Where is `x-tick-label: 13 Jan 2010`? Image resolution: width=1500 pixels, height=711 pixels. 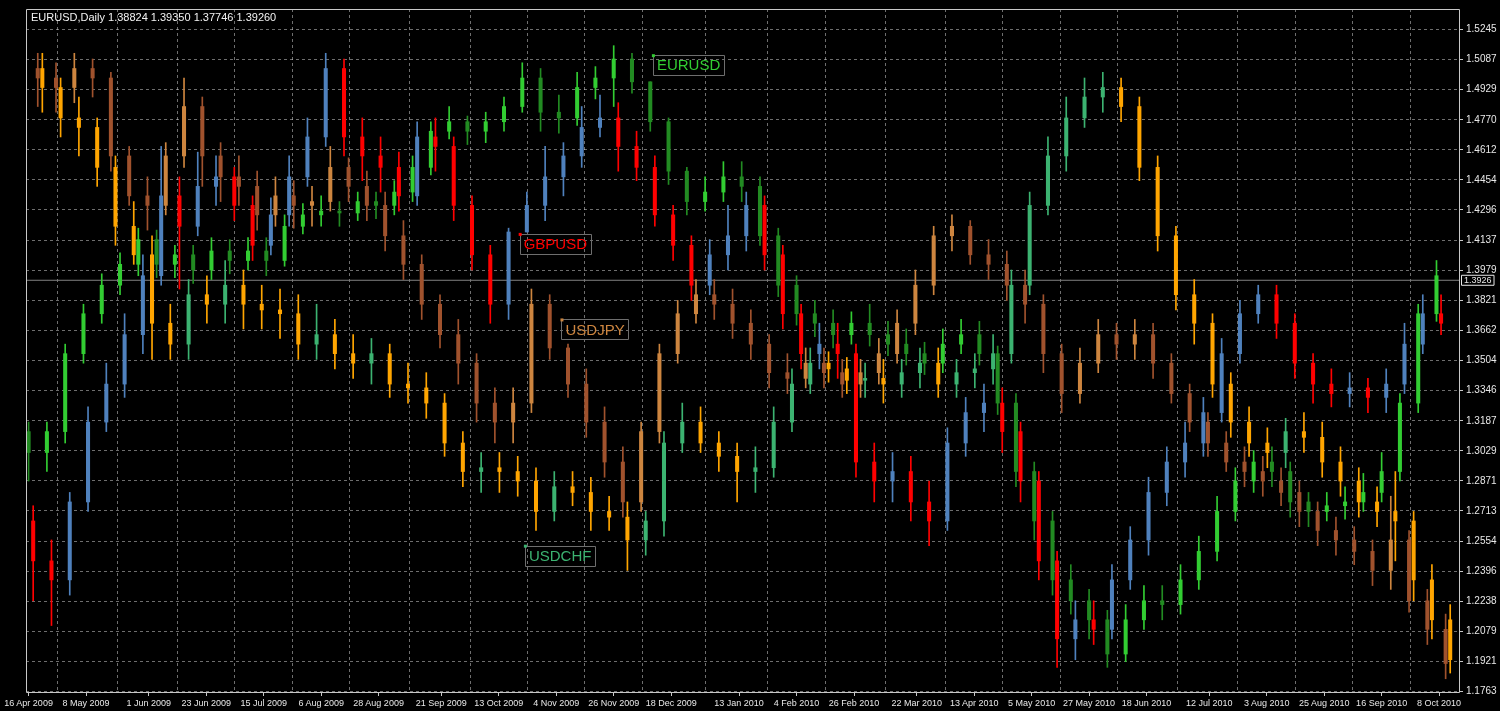
x-tick-label: 13 Jan 2010 is located at coordinates (739, 702).